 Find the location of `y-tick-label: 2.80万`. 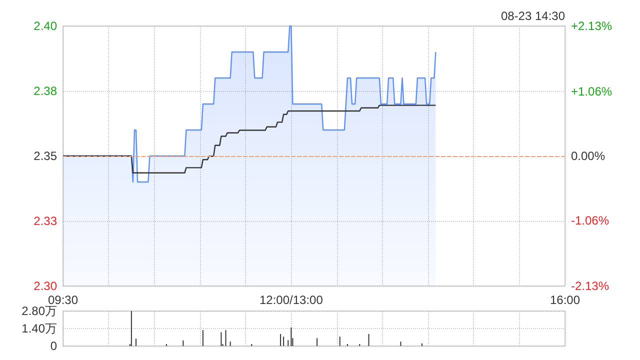

y-tick-label: 2.80万 is located at coordinates (39, 311).